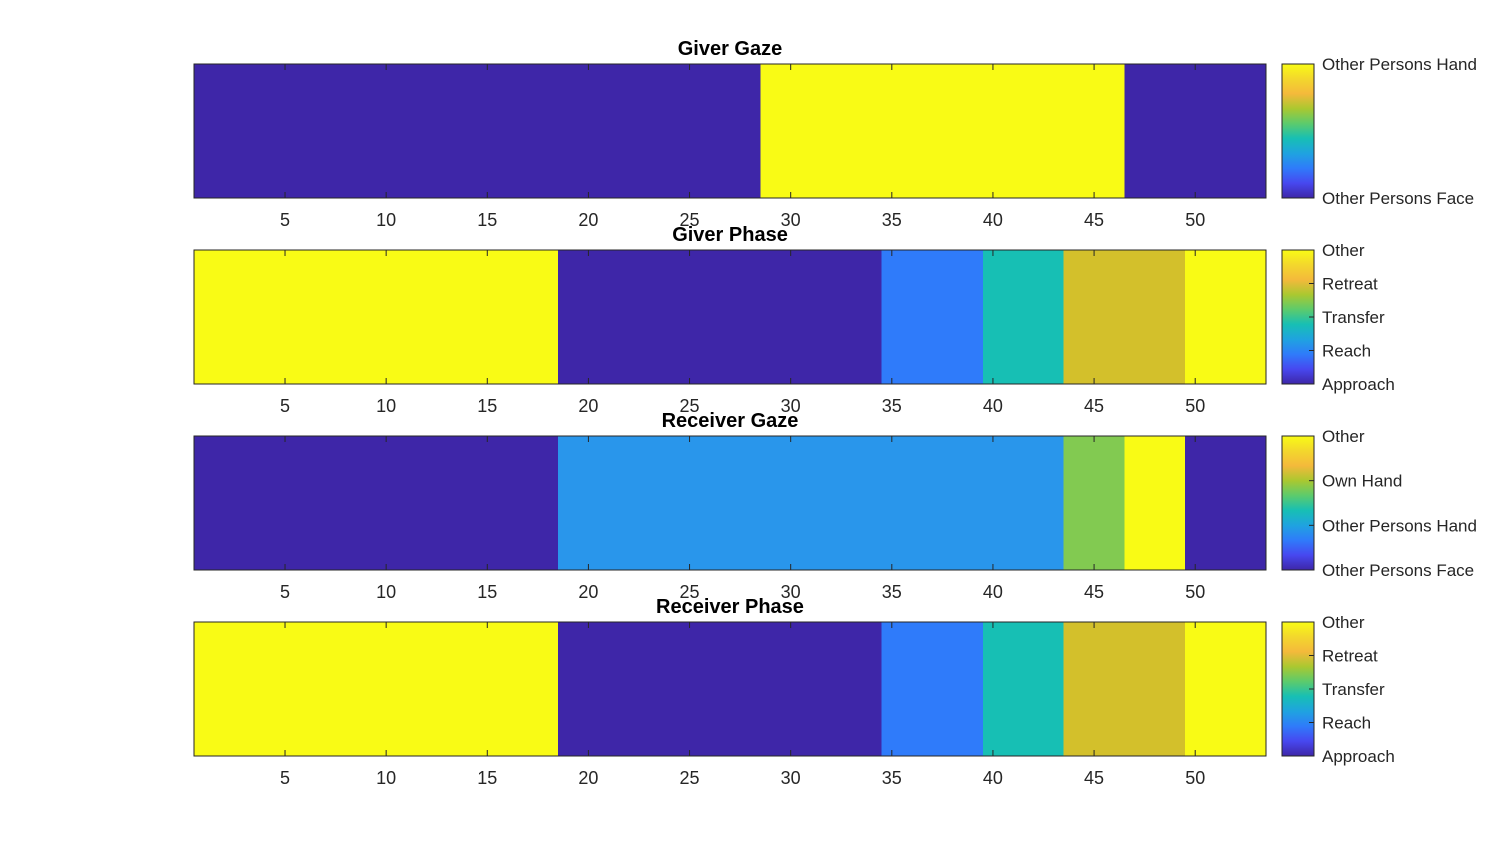  Describe the element at coordinates (1399, 525) in the screenshot. I see `receiver-gaze-colorbar-label-other-persons-hand: Other Persons Hand` at that location.